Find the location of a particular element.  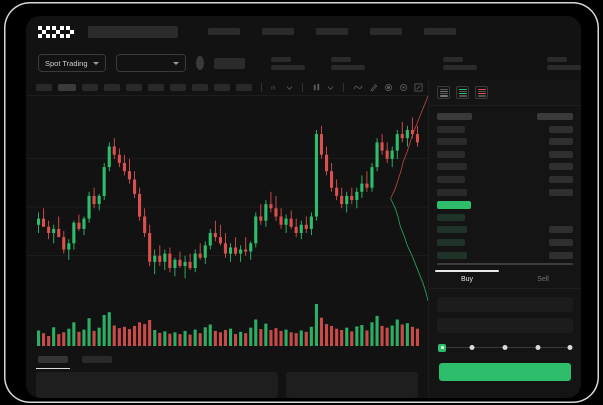

orderbook-both-icon is located at coordinates (443, 92).